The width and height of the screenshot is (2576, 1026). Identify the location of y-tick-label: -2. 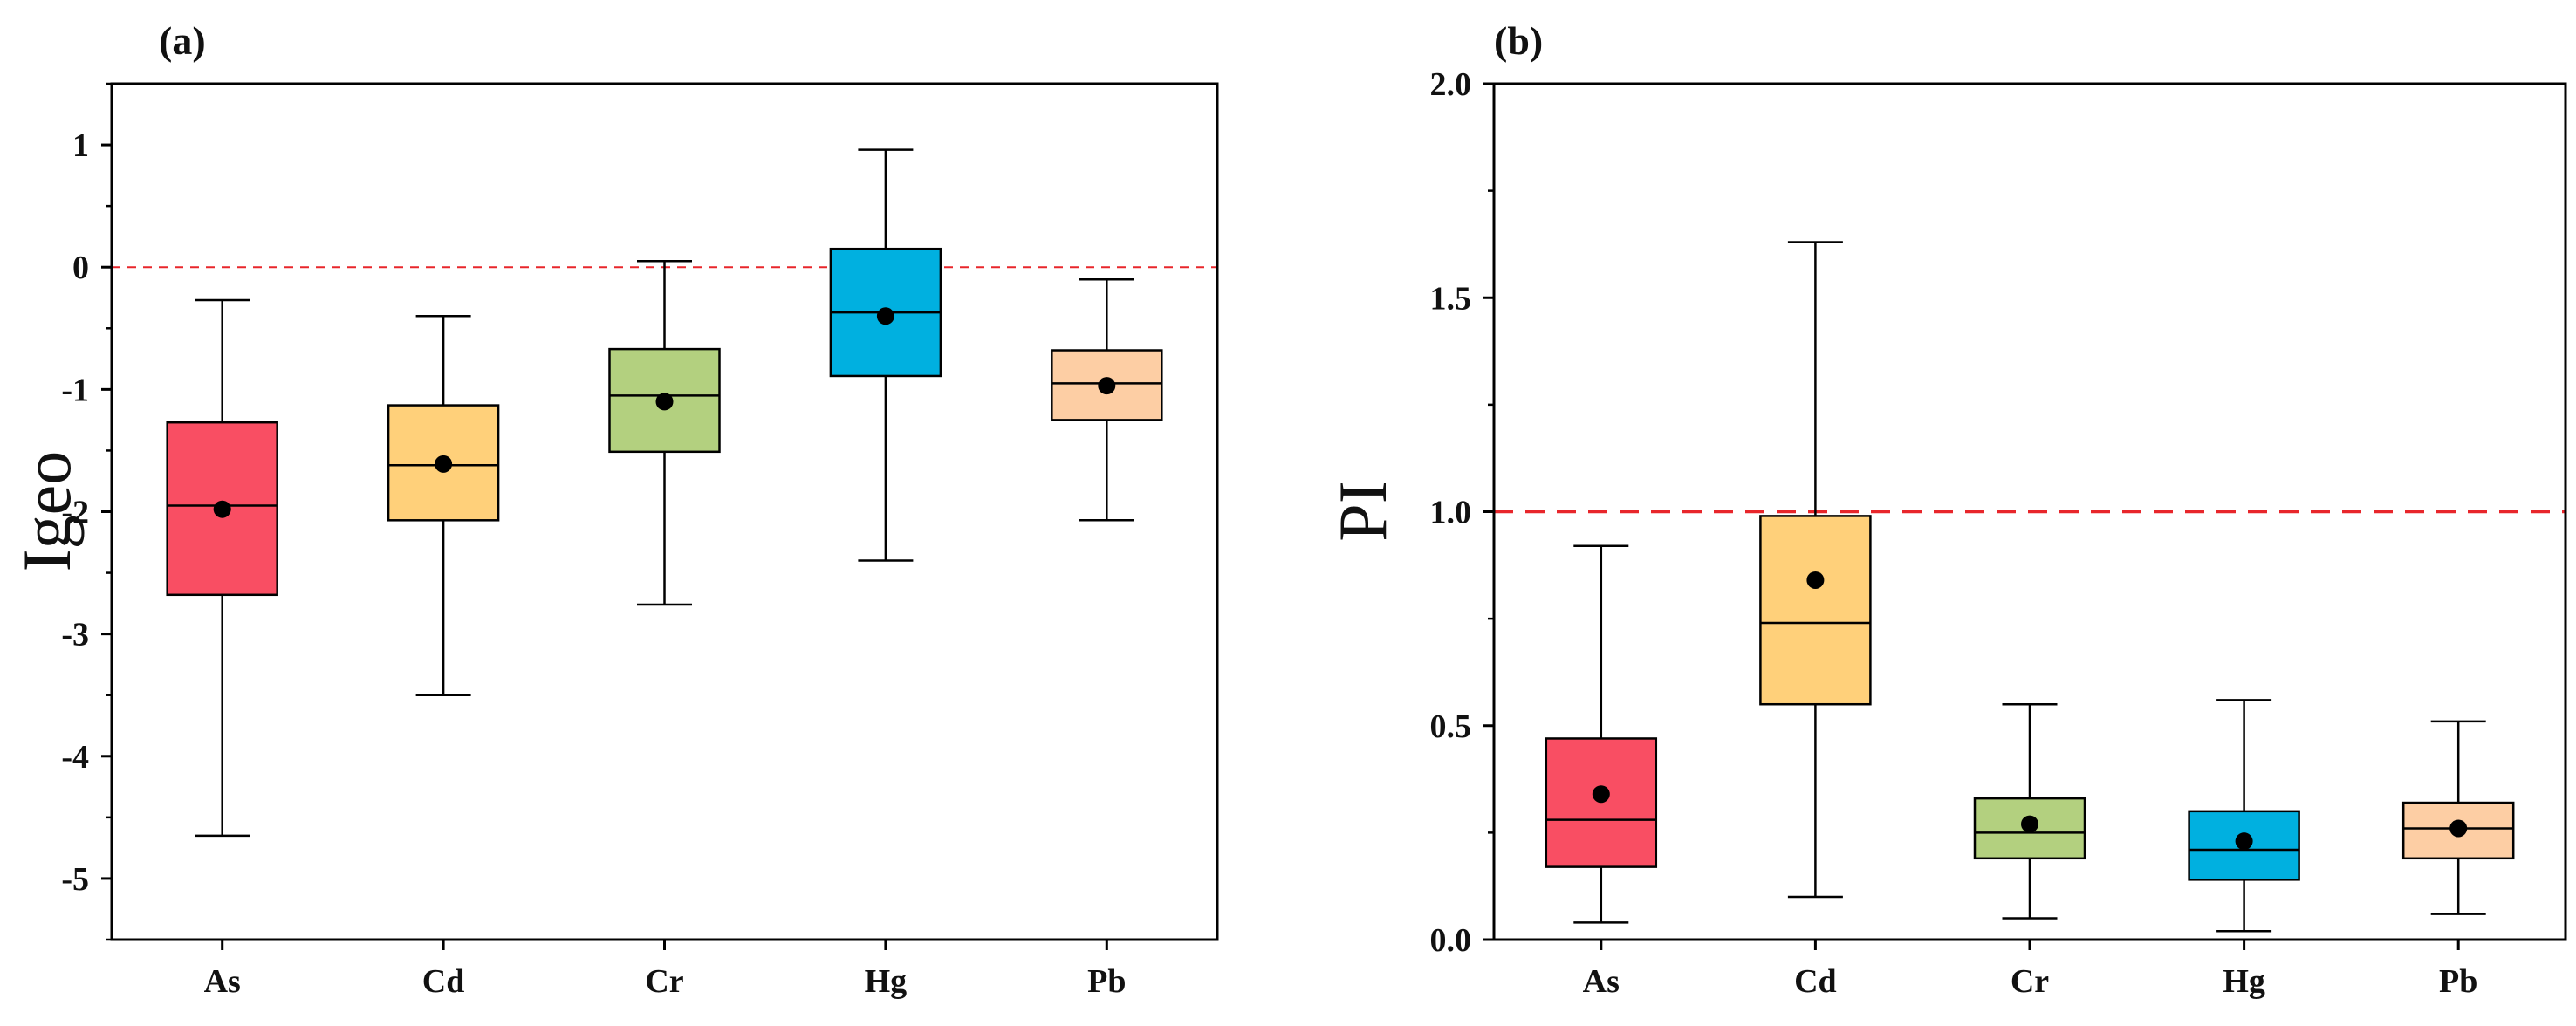
(75, 513).